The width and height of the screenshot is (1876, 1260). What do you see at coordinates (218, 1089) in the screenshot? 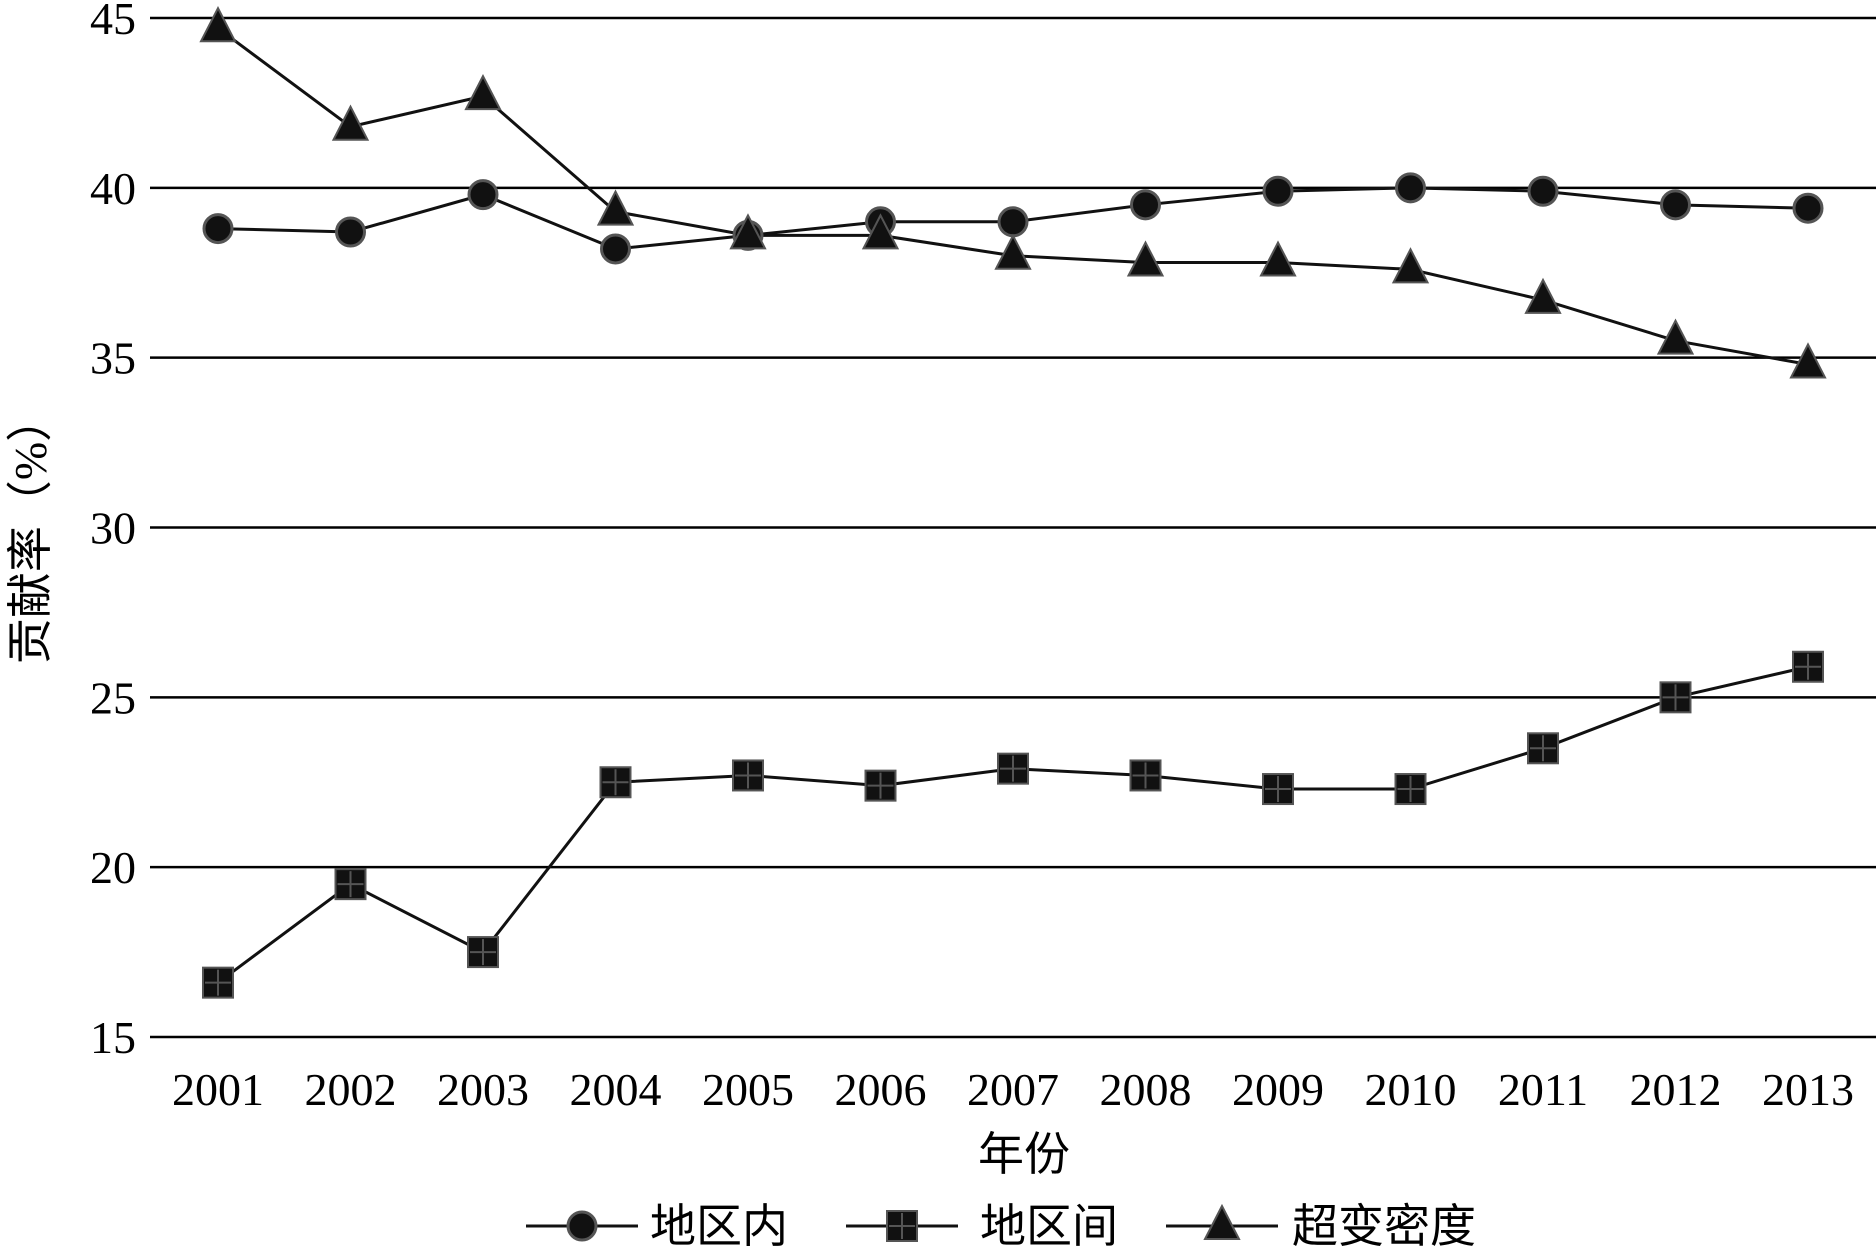
I see `x-tick-2001: 2001` at bounding box center [218, 1089].